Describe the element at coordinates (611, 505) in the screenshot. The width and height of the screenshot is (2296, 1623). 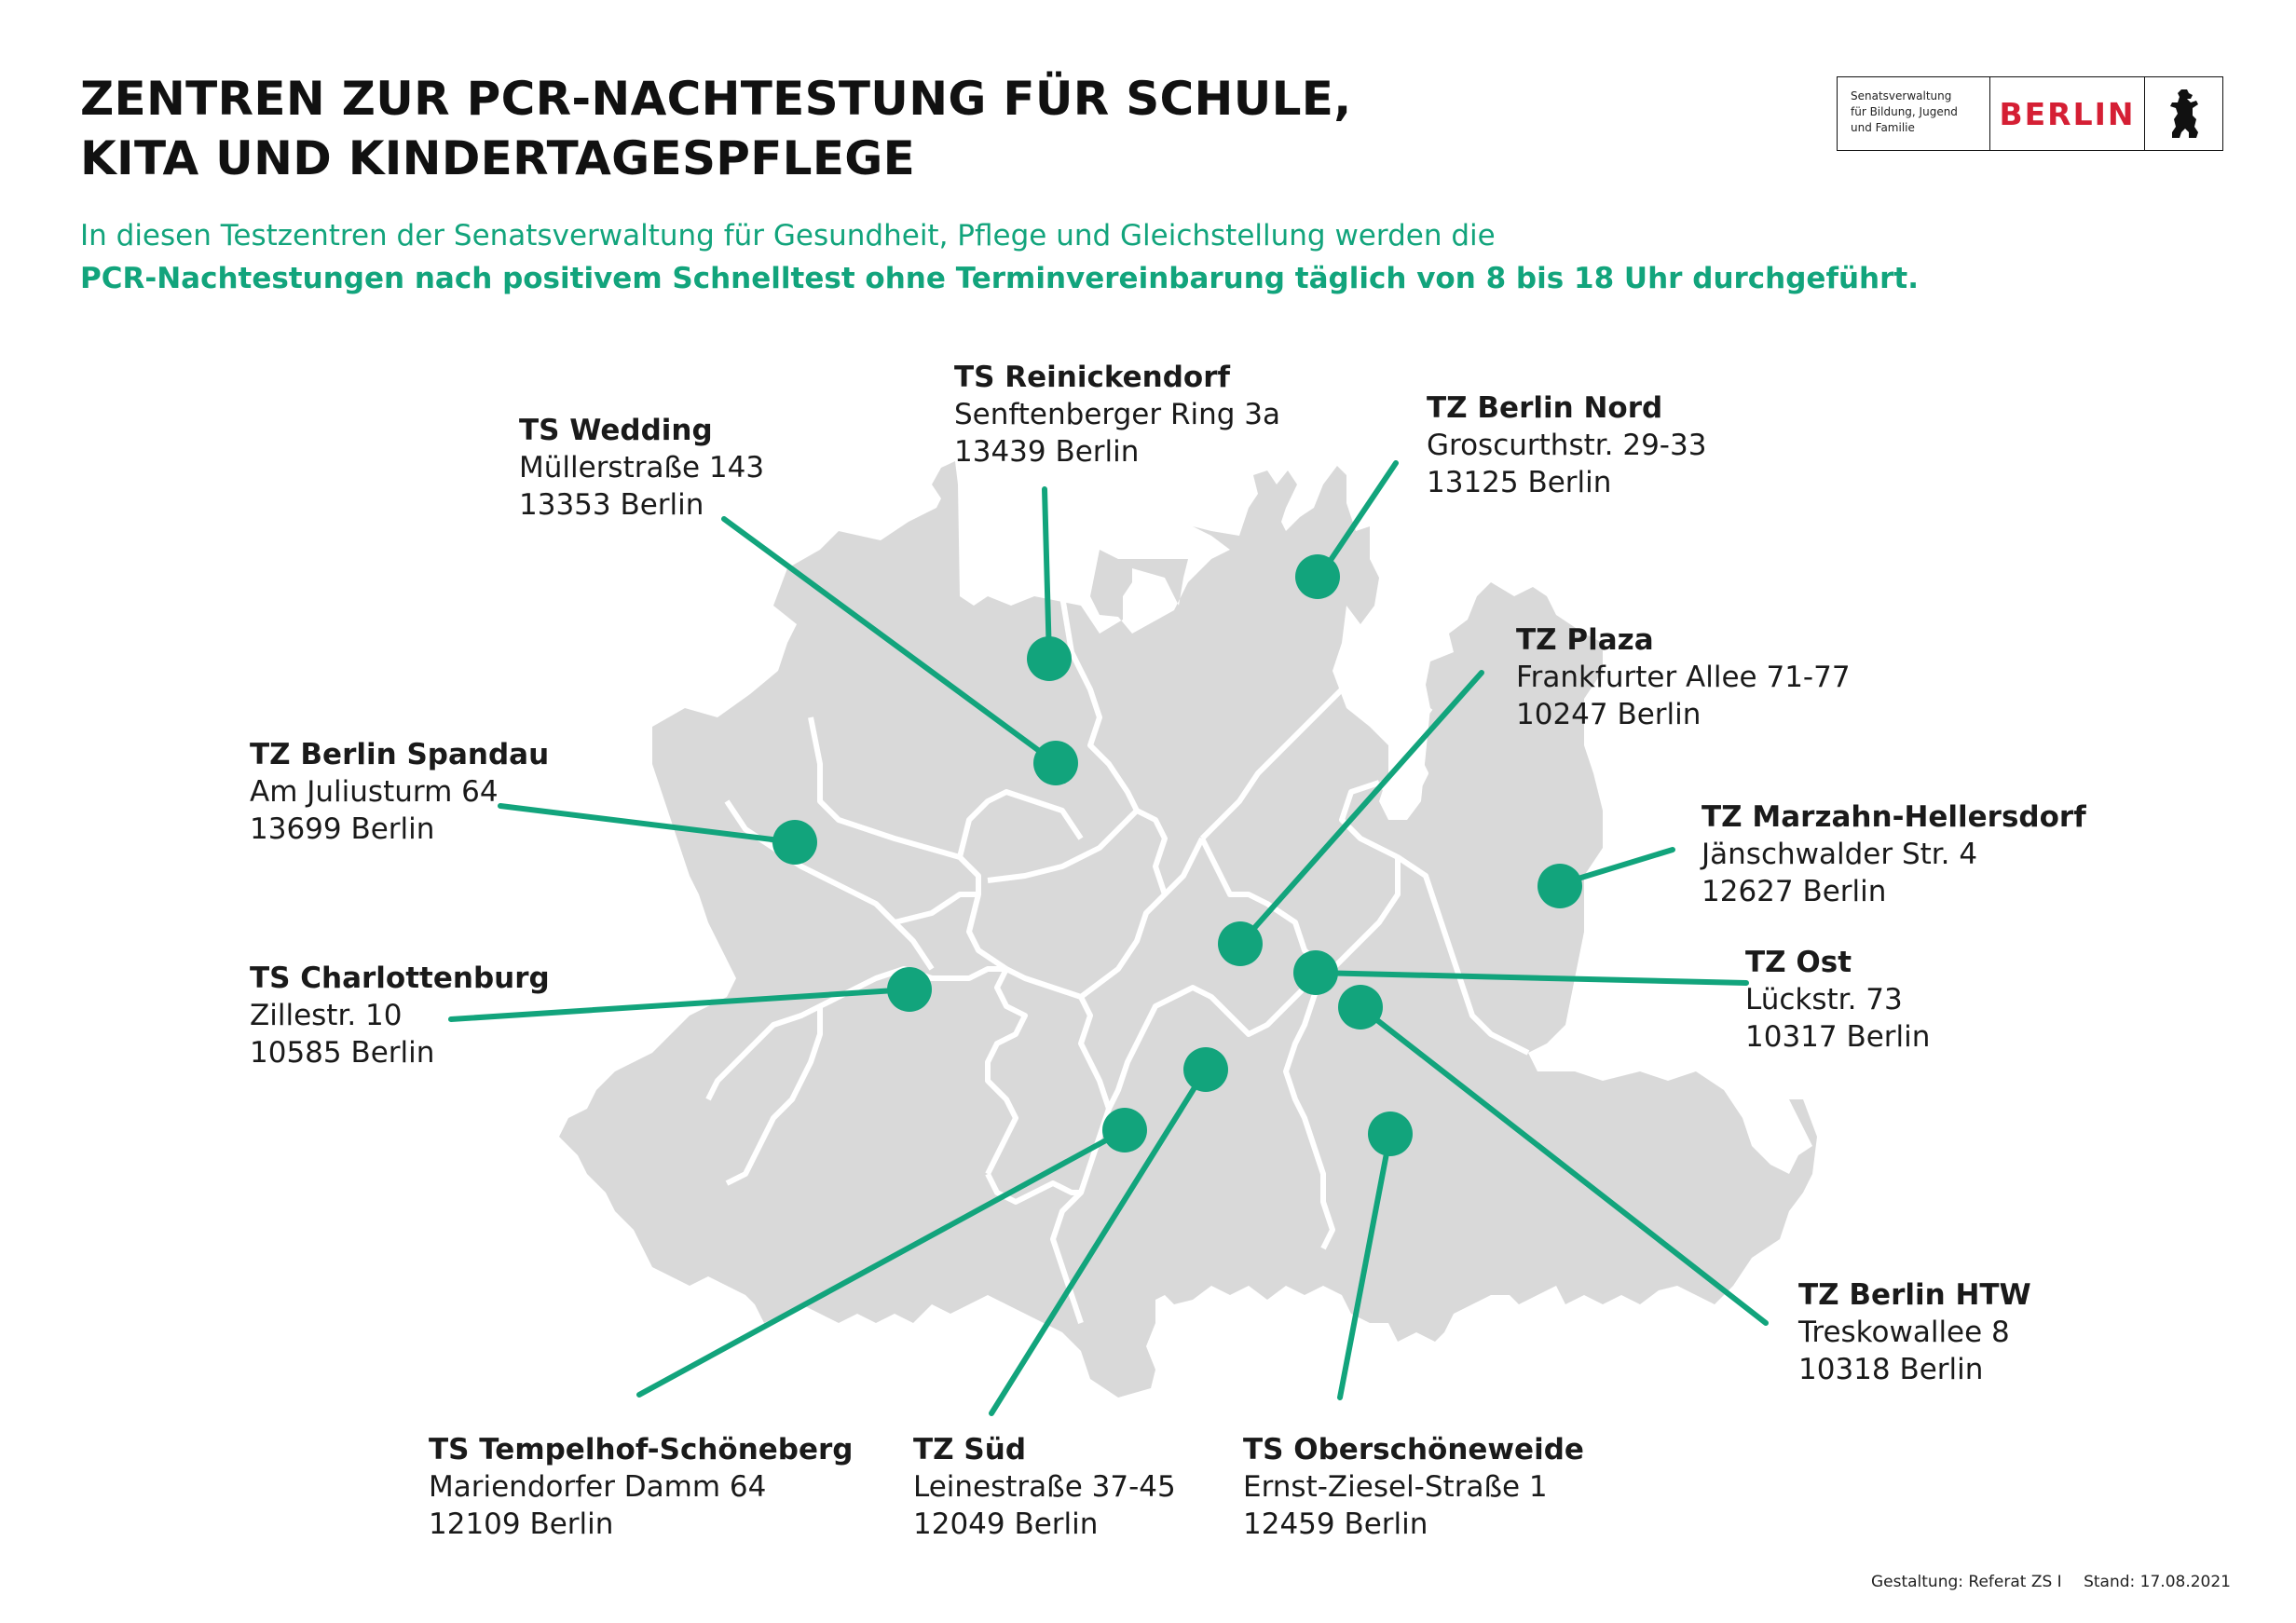
I see `location-city: 13353 Berlin` at that location.